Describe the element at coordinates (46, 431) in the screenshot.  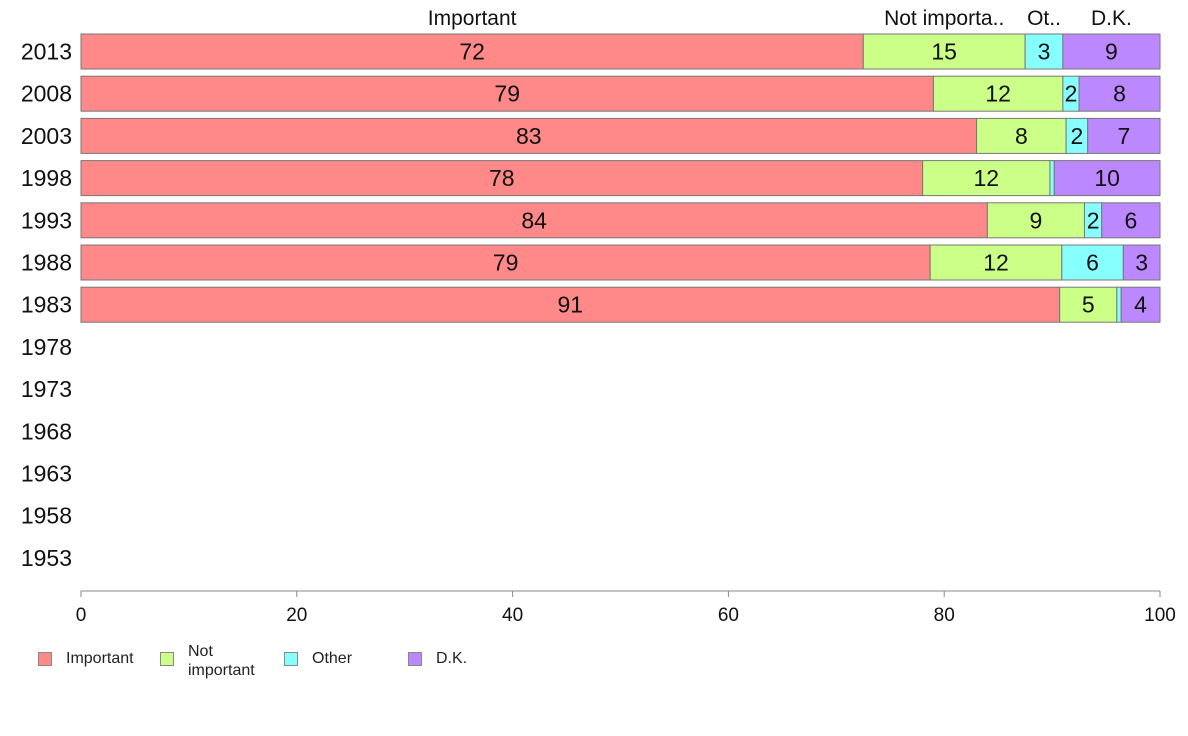
I see `category-label-1968: 1968` at that location.